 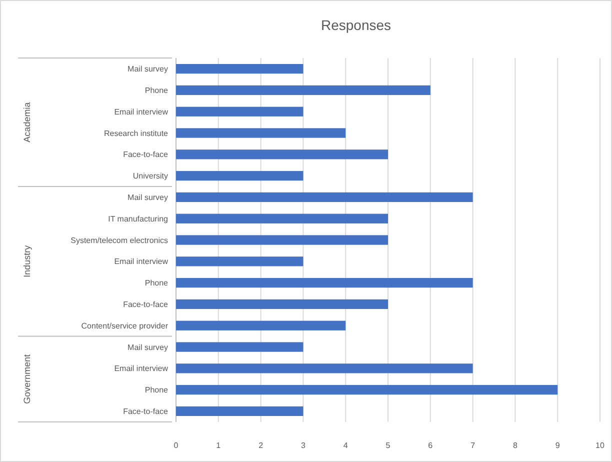 What do you see at coordinates (176, 445) in the screenshot?
I see `x-tick-label: 0` at bounding box center [176, 445].